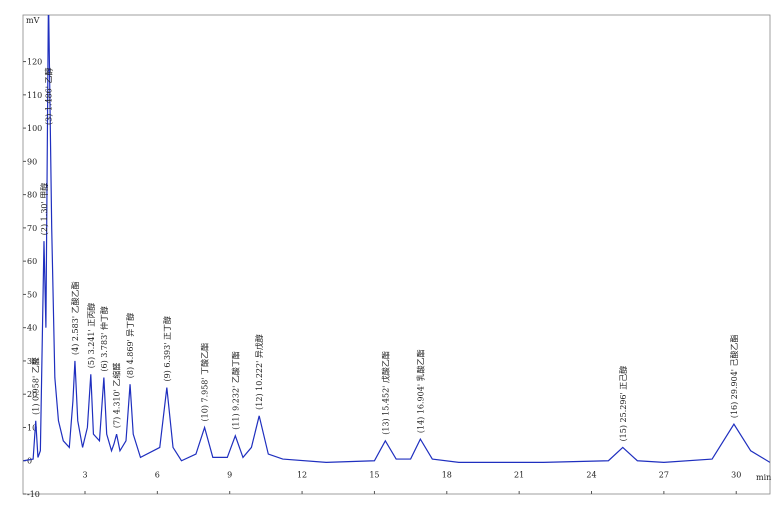 The width and height of the screenshot is (777, 509). I want to click on x-tick-label: 3, so click(84, 475).